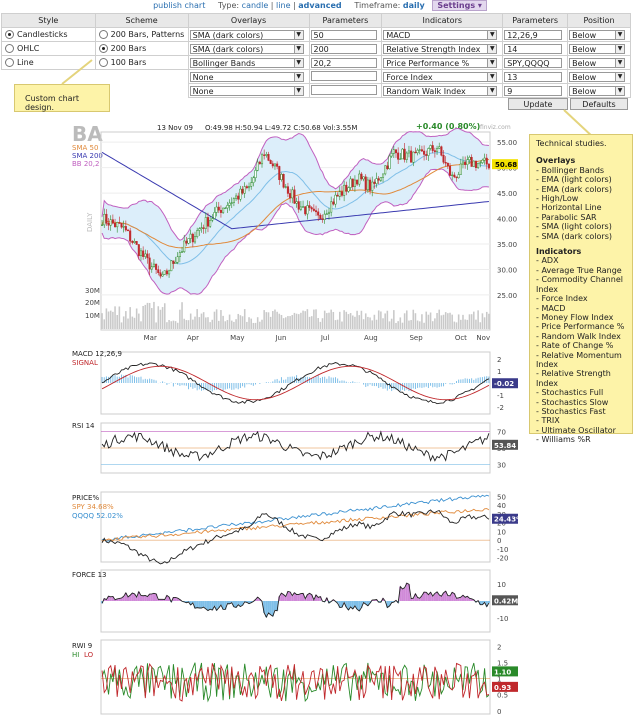  I want to click on rwi-title: RWI 9, so click(82, 646).